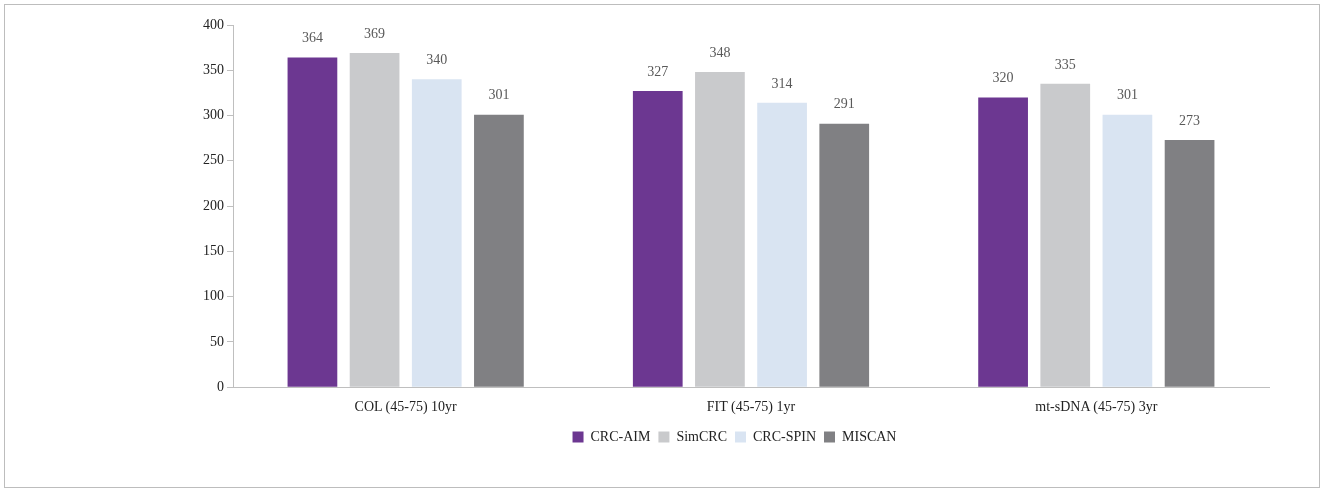  What do you see at coordinates (213, 296) in the screenshot?
I see `y-tick-label: 100` at bounding box center [213, 296].